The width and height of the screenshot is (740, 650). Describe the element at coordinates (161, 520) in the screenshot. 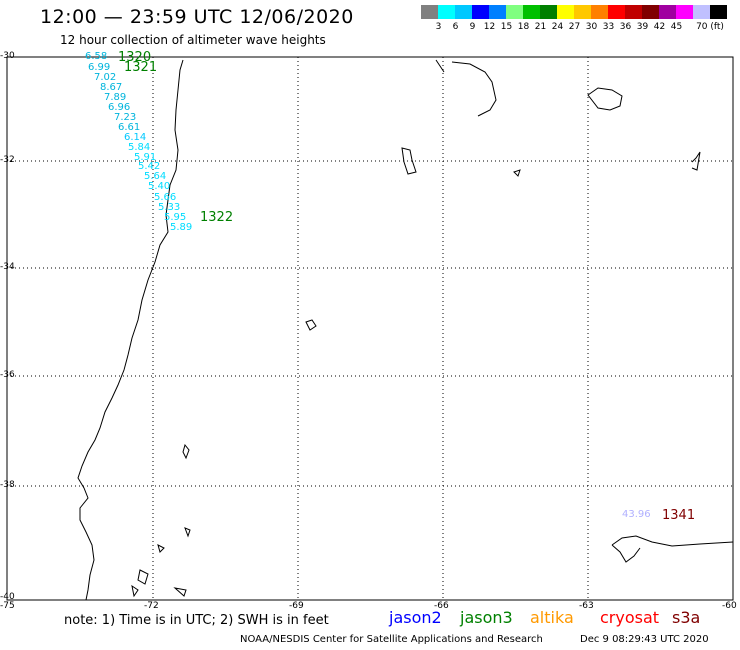

I see `coast-small-bits` at that location.